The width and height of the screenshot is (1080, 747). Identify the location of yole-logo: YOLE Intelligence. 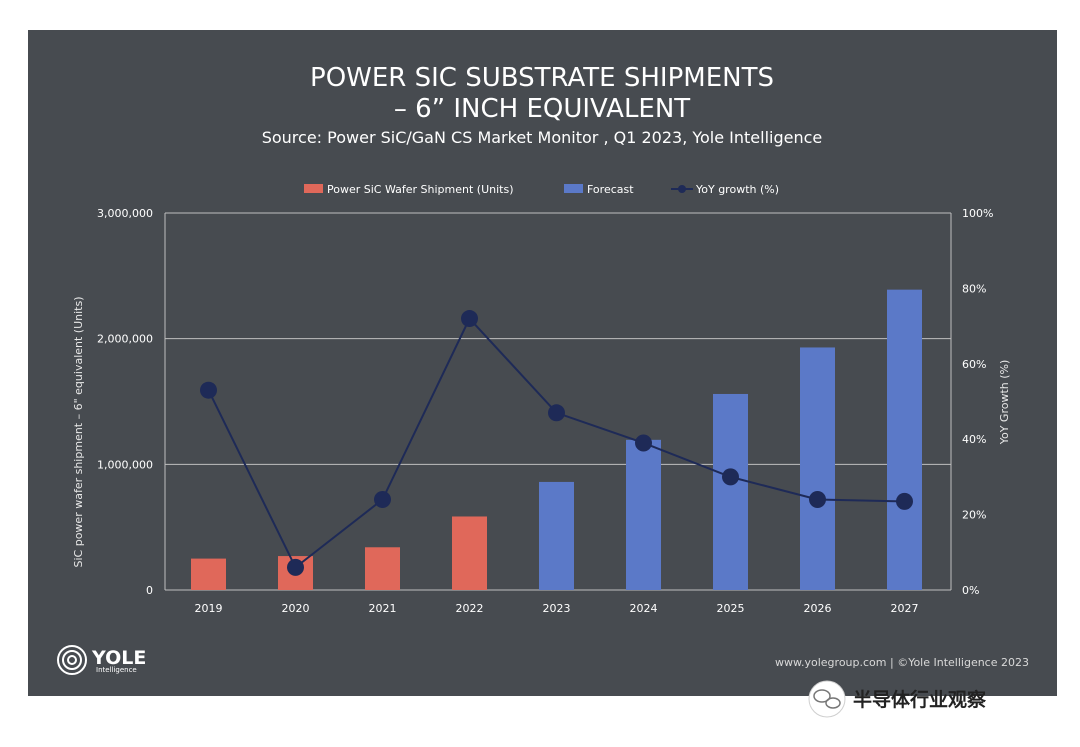
(101, 660).